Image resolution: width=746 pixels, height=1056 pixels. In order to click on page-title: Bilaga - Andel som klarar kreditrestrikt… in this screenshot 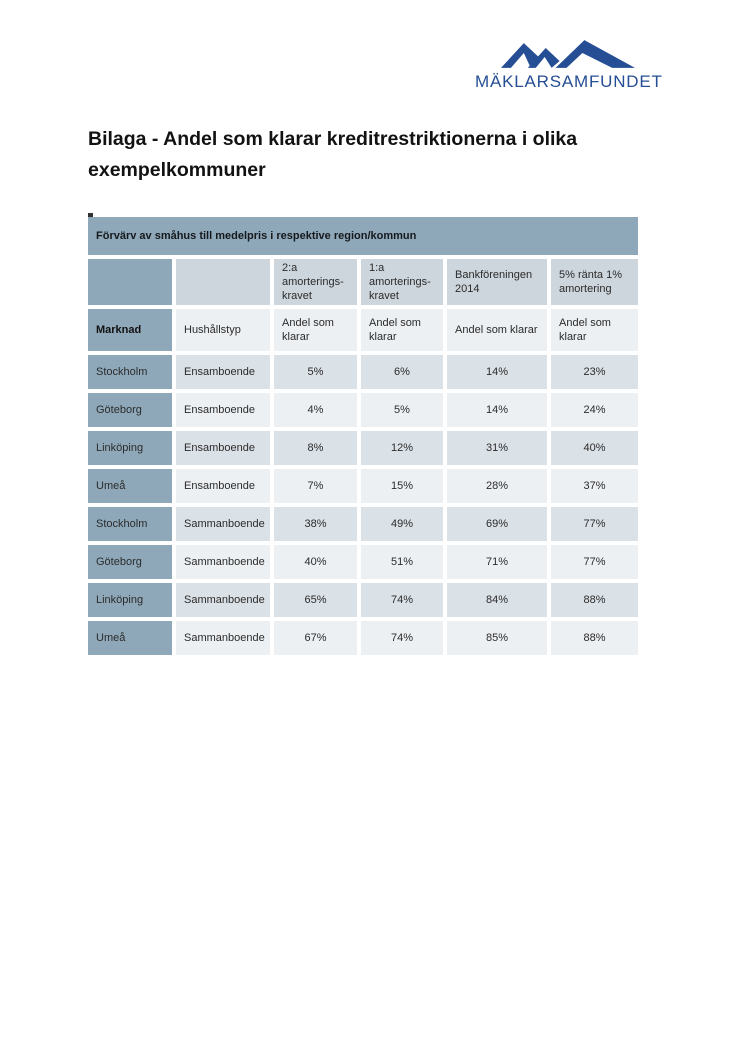, I will do `click(333, 154)`.